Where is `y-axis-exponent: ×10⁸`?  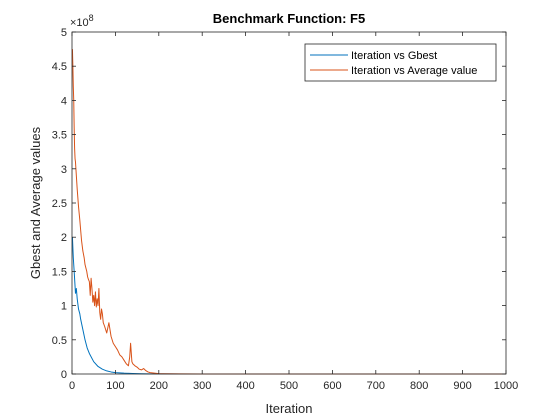 y-axis-exponent: ×10⁸ is located at coordinates (82, 21).